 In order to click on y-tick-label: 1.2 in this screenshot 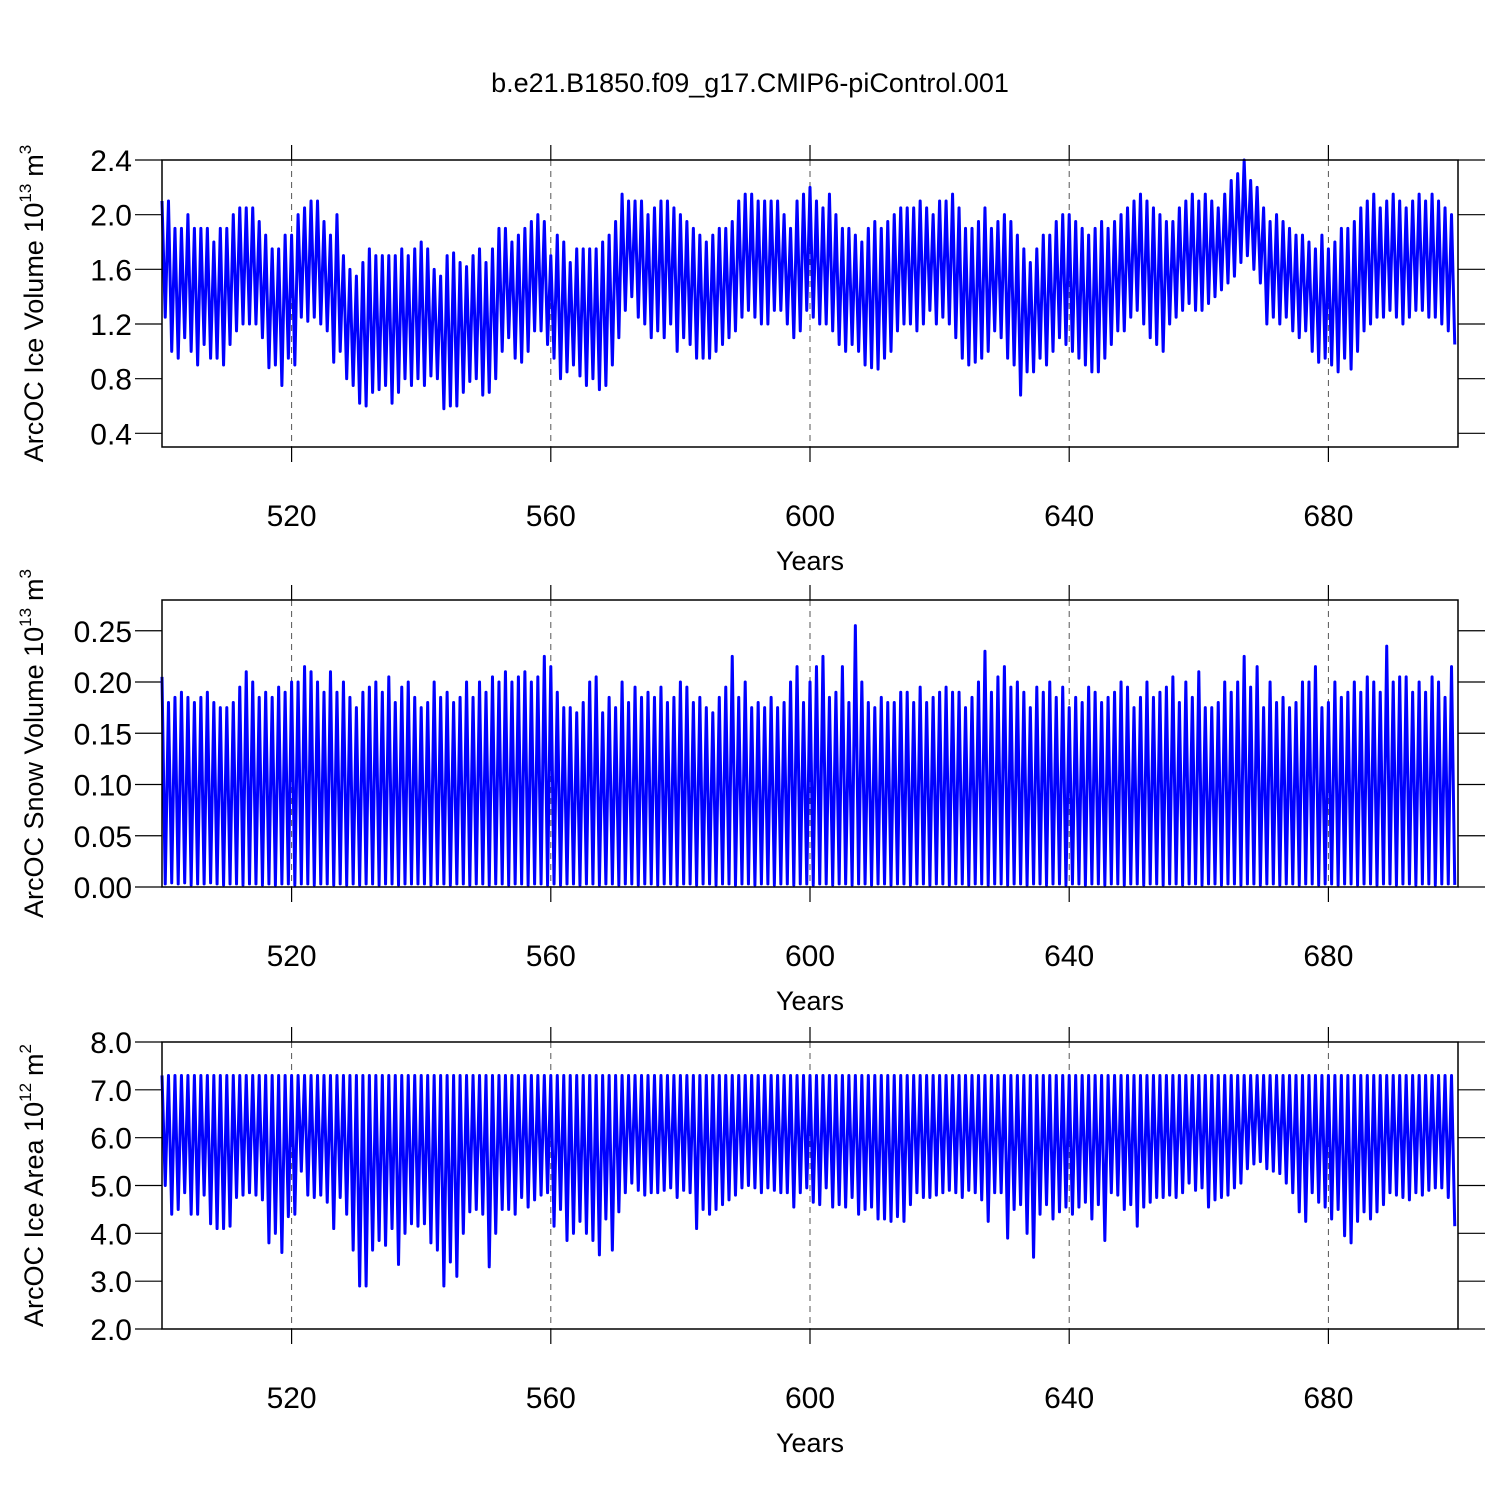, I will do `click(111, 325)`.